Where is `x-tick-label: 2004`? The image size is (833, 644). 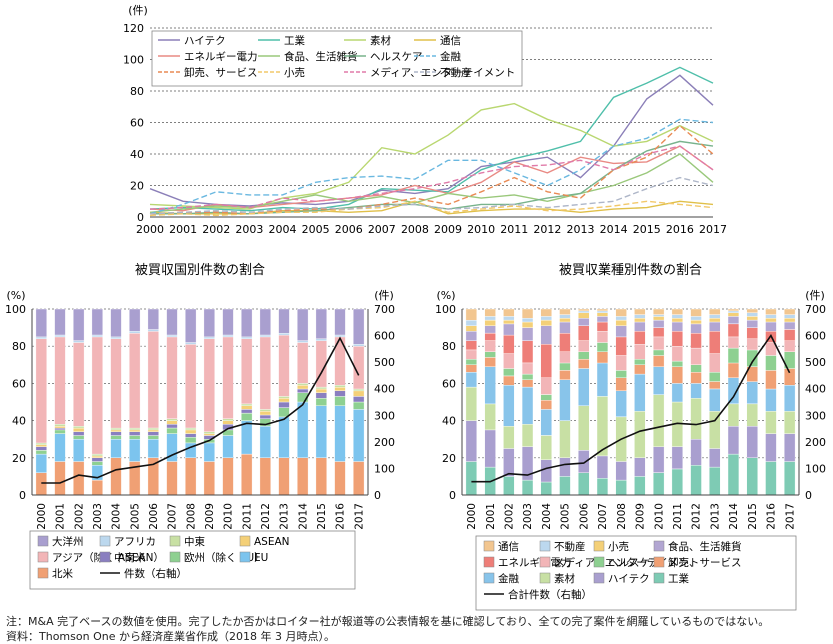 x-tick-label: 2004 is located at coordinates (117, 516).